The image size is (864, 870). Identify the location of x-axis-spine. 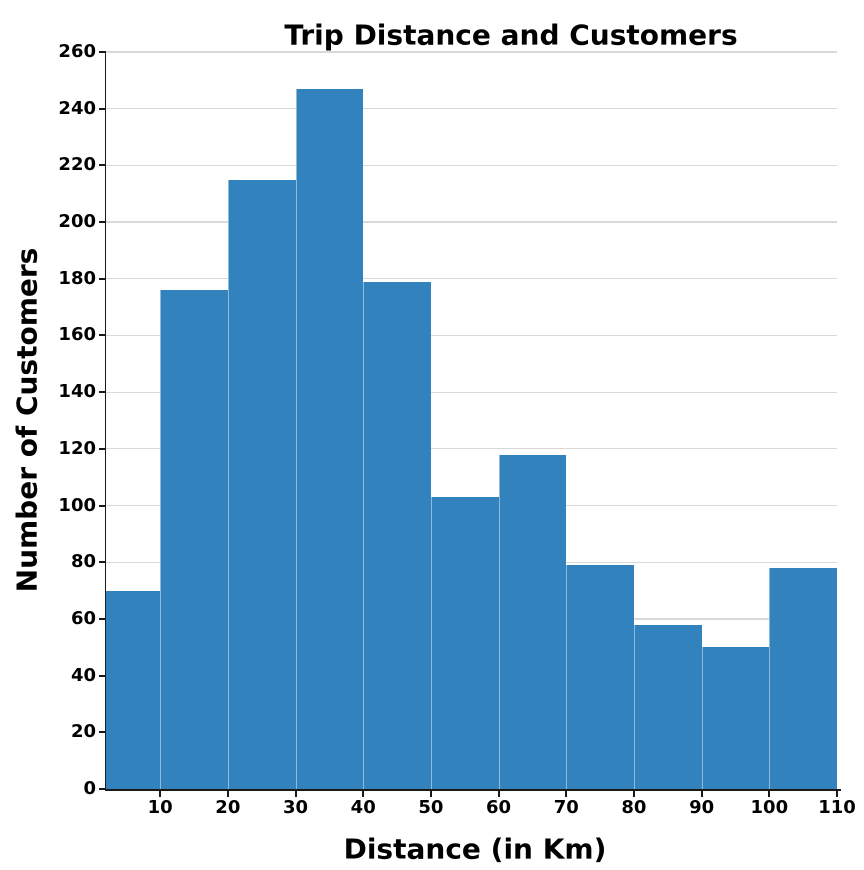
(472, 790).